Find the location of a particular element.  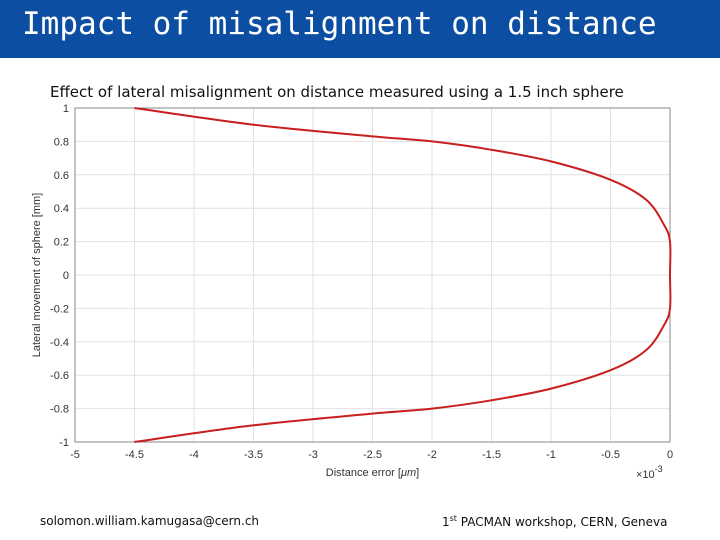

x-tick-label: -0.5 is located at coordinates (610, 455).